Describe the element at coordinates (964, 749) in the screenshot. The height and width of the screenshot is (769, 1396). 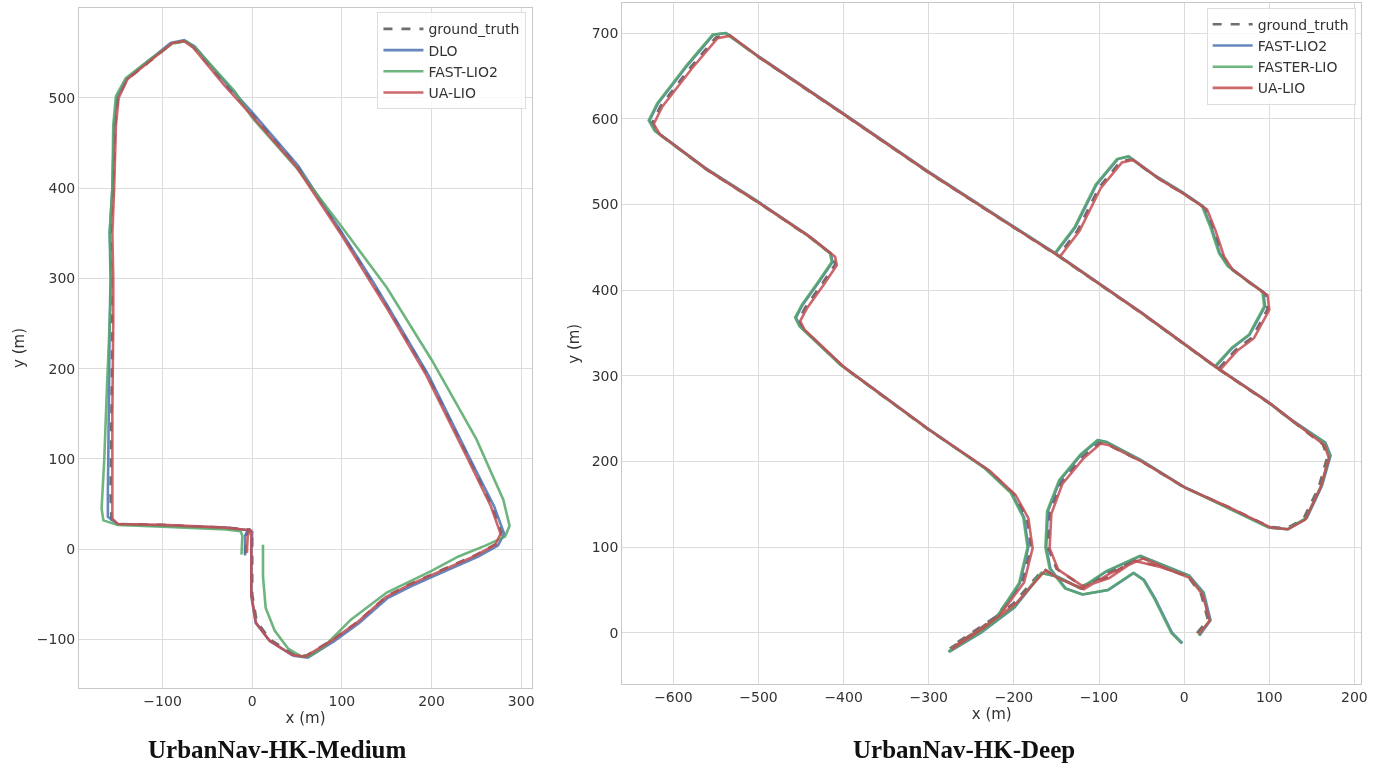
I see `text: UrbanNav-HK-Deep` at that location.